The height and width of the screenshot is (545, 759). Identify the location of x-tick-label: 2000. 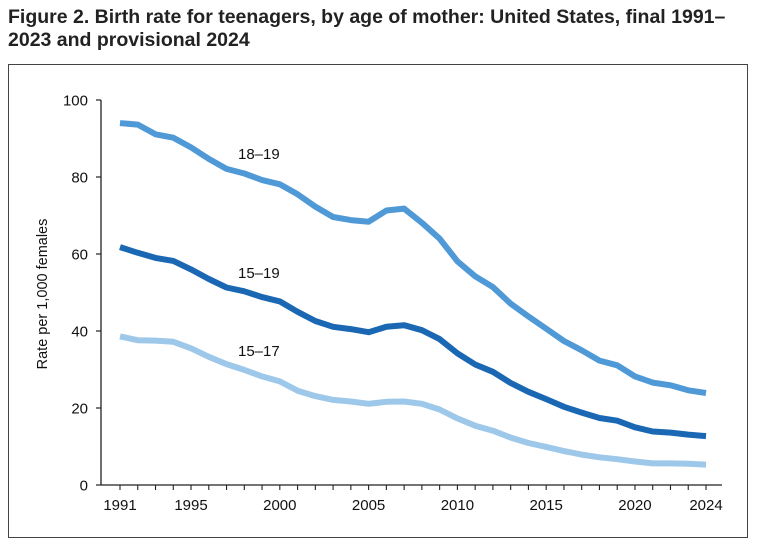
(279, 505).